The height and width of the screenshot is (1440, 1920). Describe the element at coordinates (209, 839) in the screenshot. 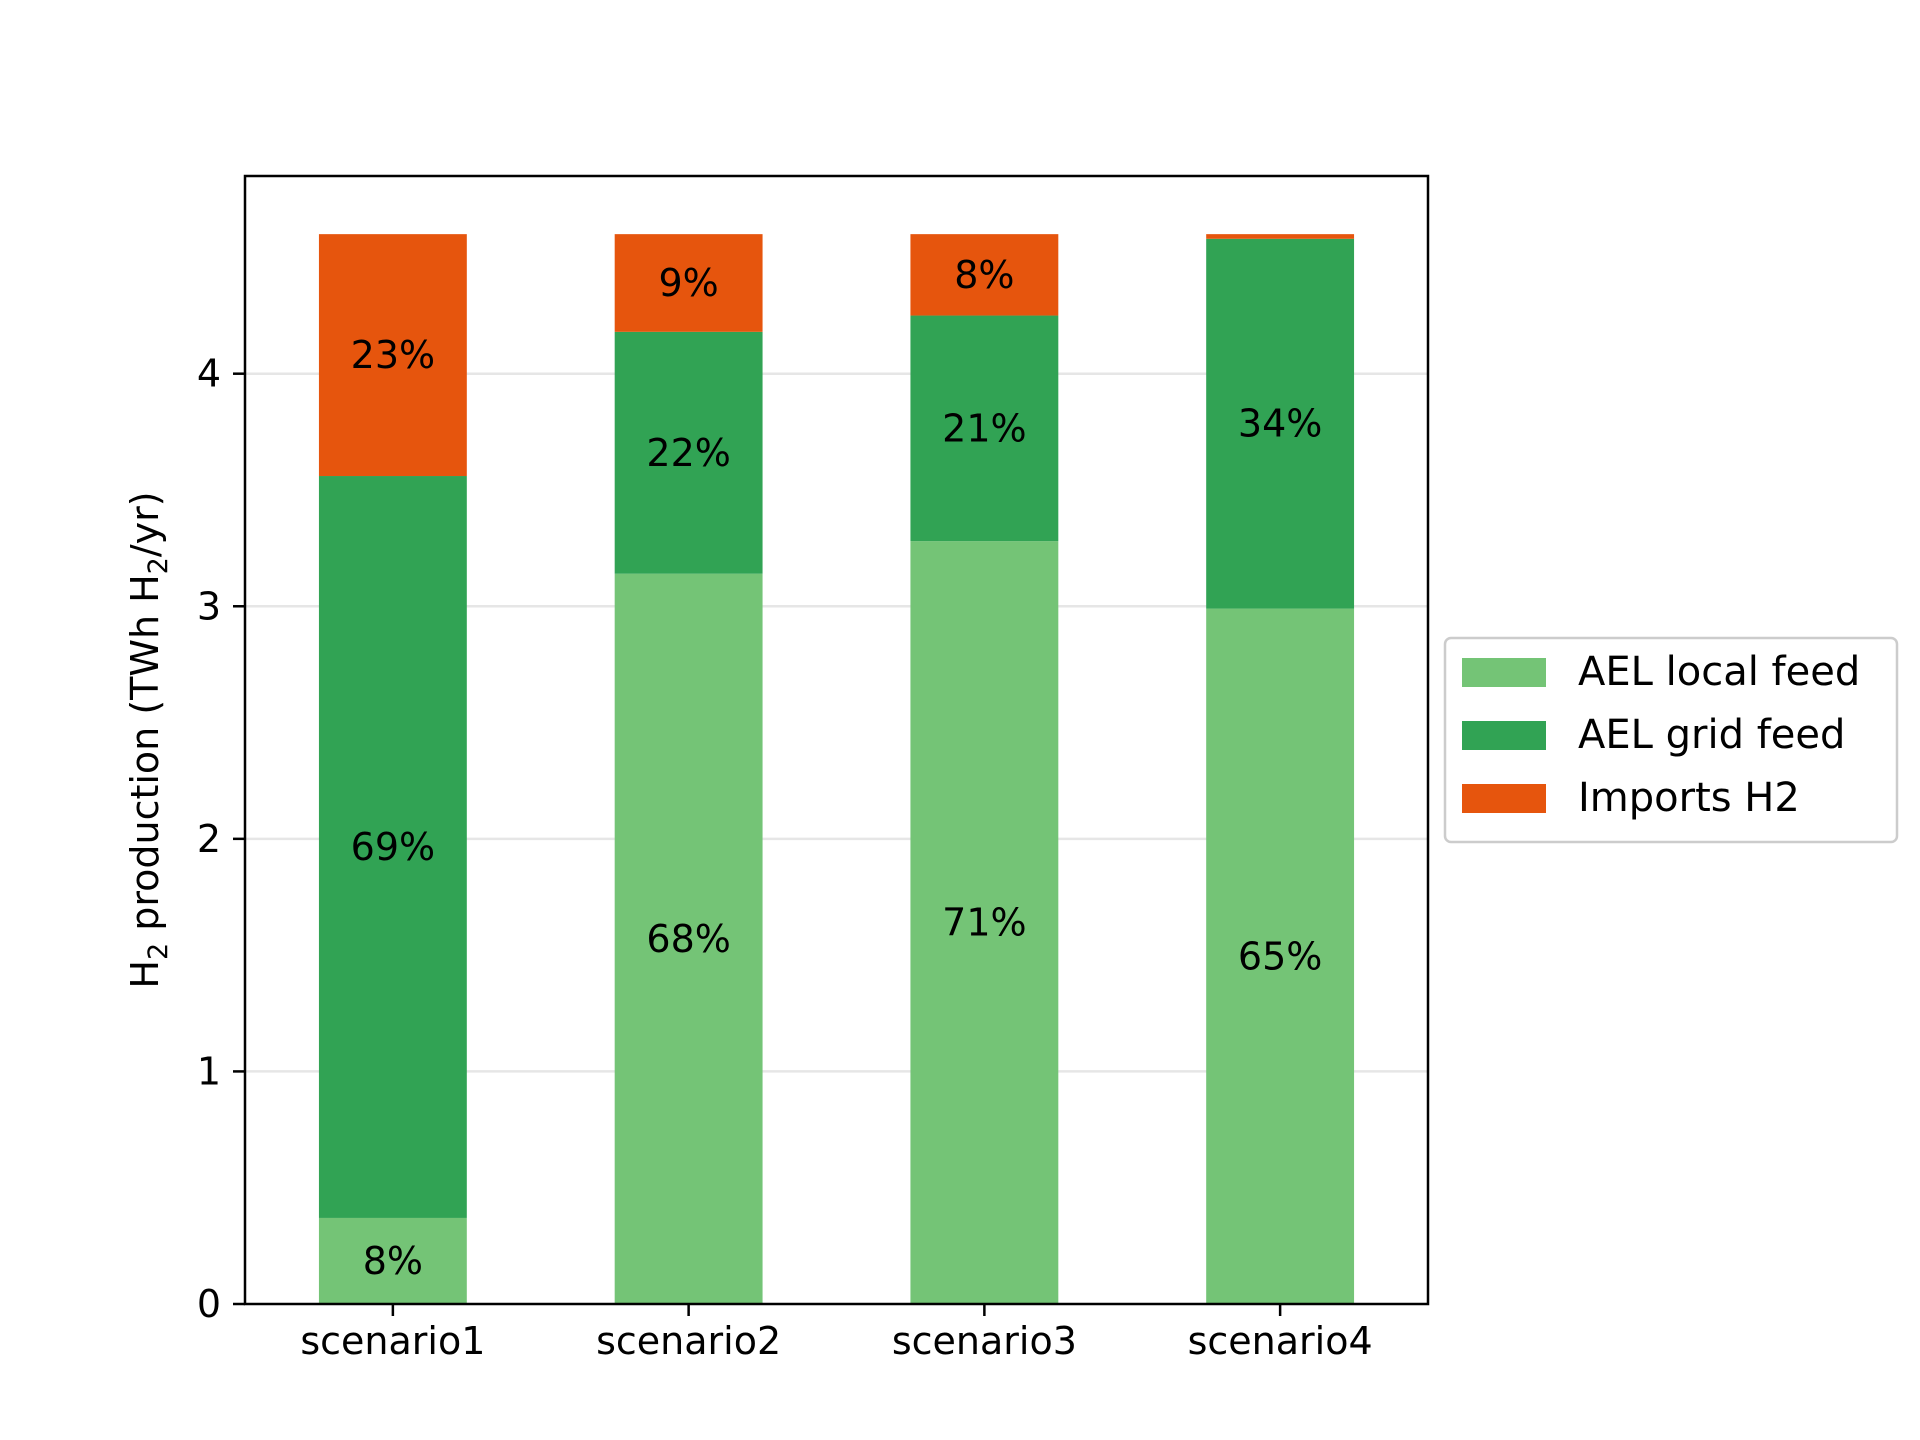

I see `y-tick-label: 2` at that location.